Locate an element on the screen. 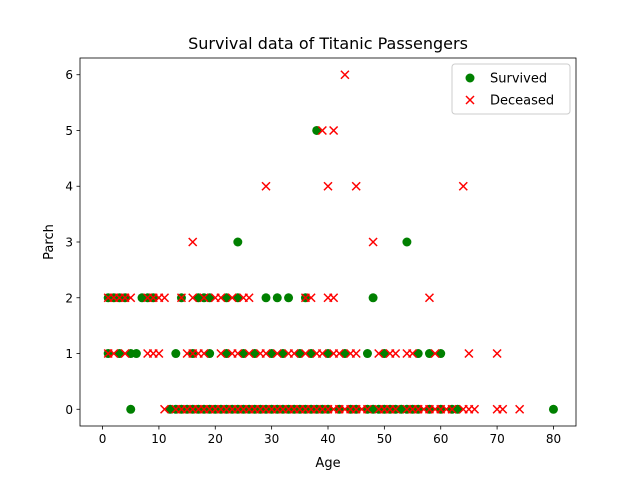 This screenshot has height=480, width=640. legend: Survived Deceased is located at coordinates (511, 89).